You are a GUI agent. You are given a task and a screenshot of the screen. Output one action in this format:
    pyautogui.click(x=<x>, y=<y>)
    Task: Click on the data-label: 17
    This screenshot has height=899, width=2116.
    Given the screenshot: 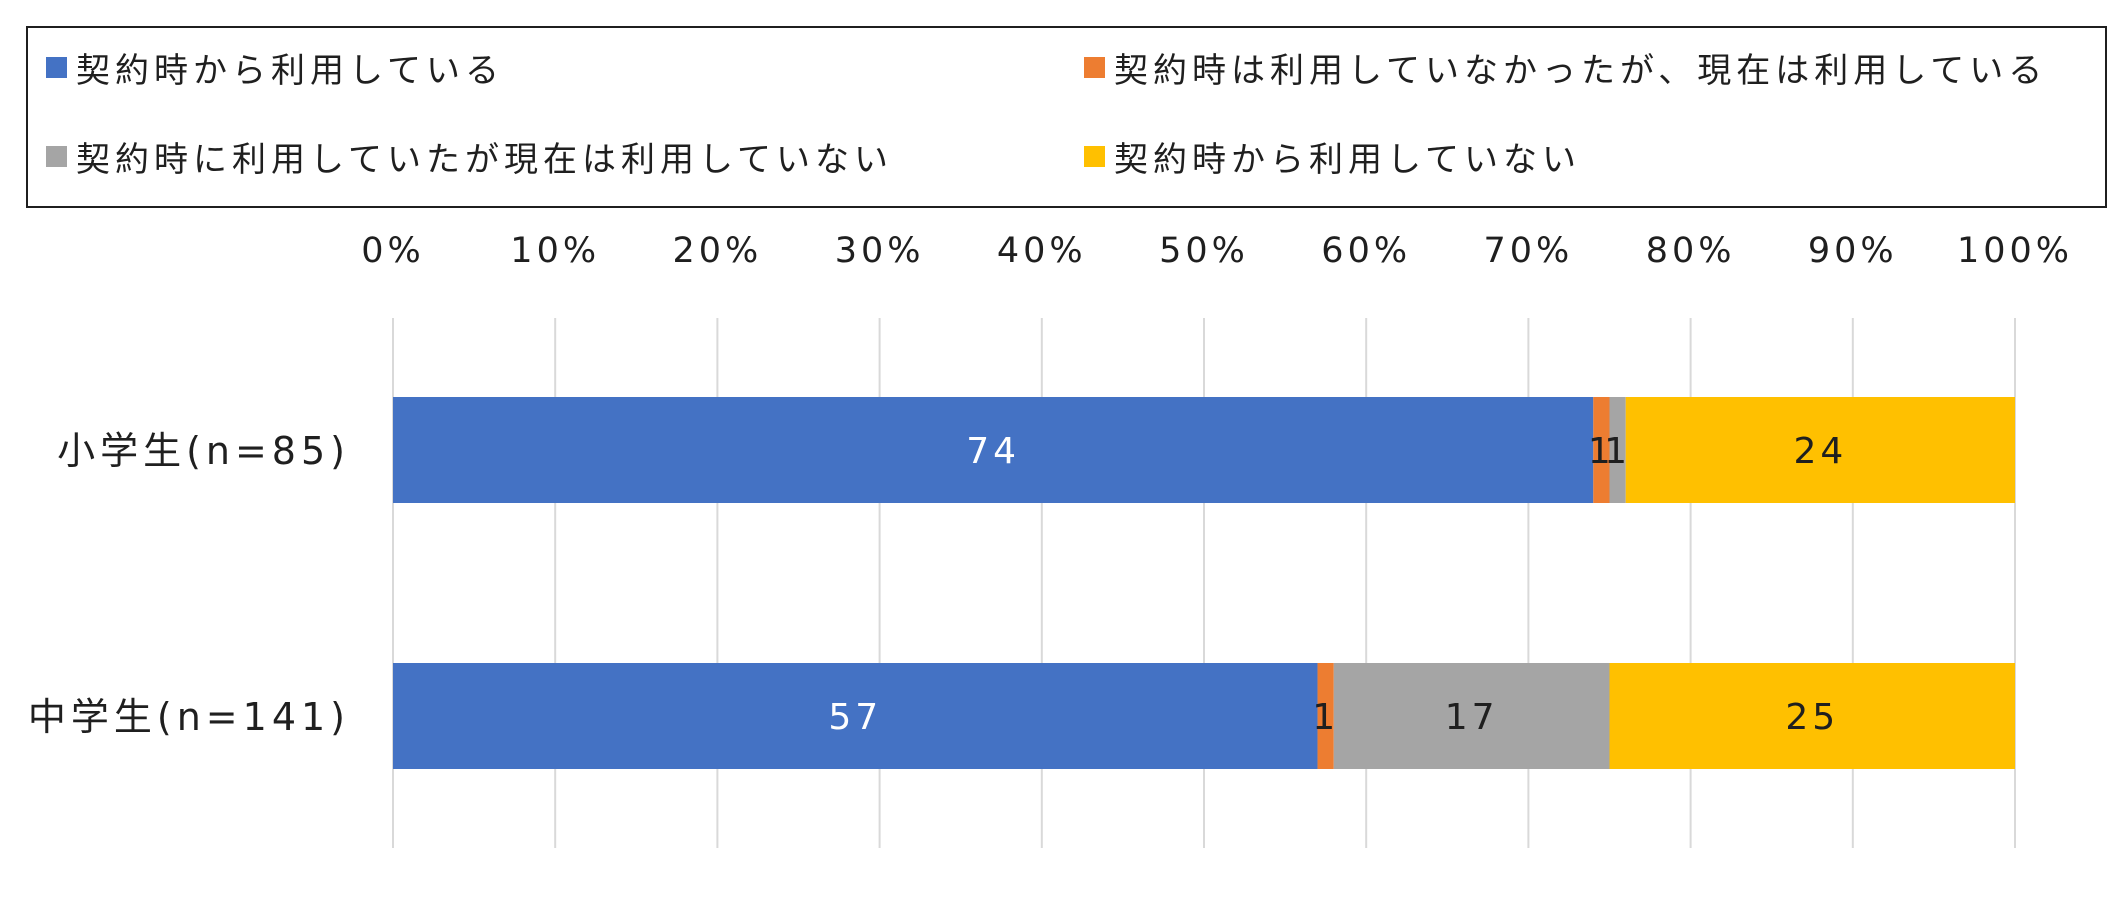 What is the action you would take?
    pyautogui.click(x=1472, y=717)
    